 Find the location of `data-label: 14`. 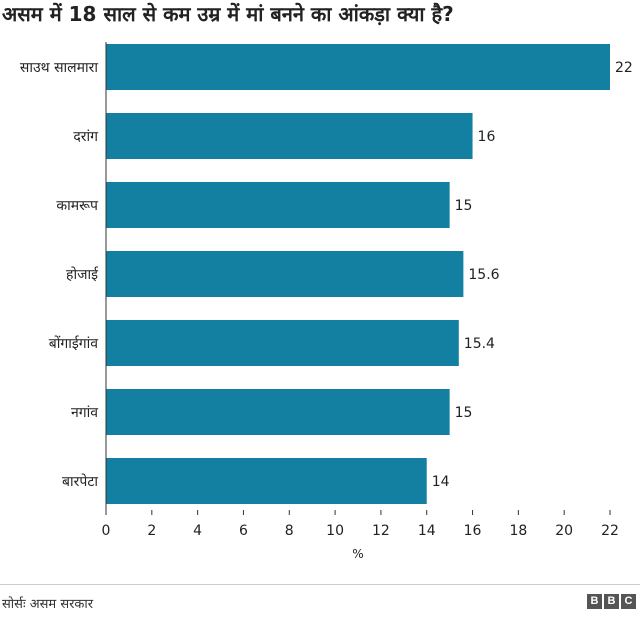

data-label: 14 is located at coordinates (441, 482).